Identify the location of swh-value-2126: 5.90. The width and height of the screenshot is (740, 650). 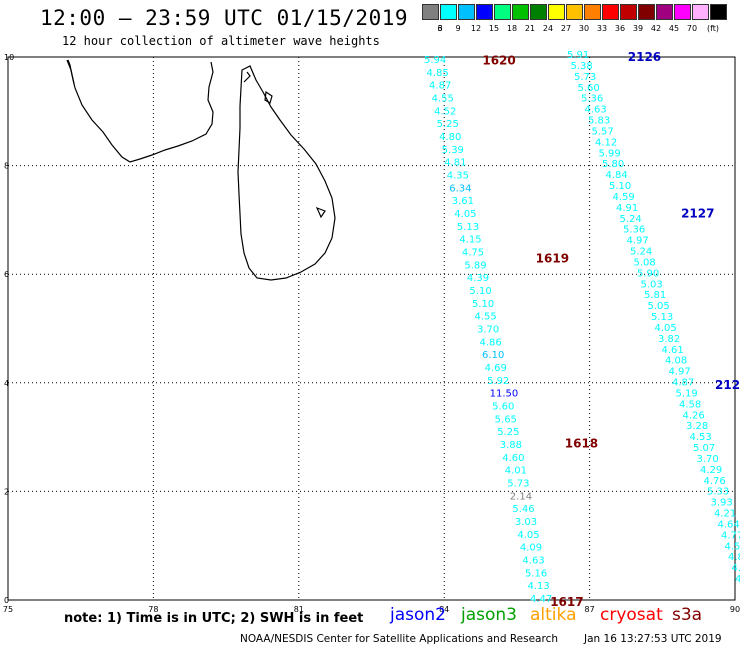
(648, 273).